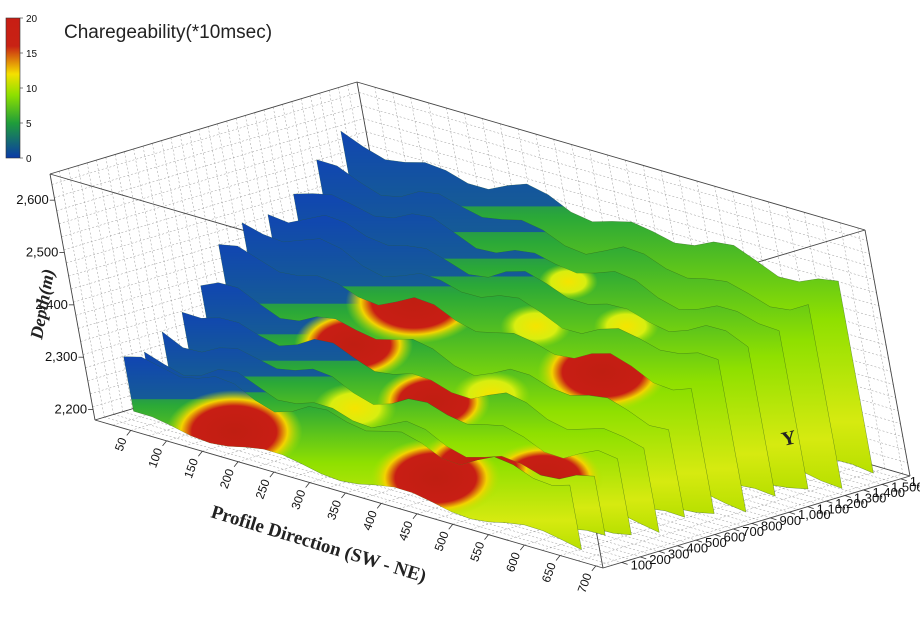  I want to click on chart-title: Charegeability(*10msec), so click(168, 32).